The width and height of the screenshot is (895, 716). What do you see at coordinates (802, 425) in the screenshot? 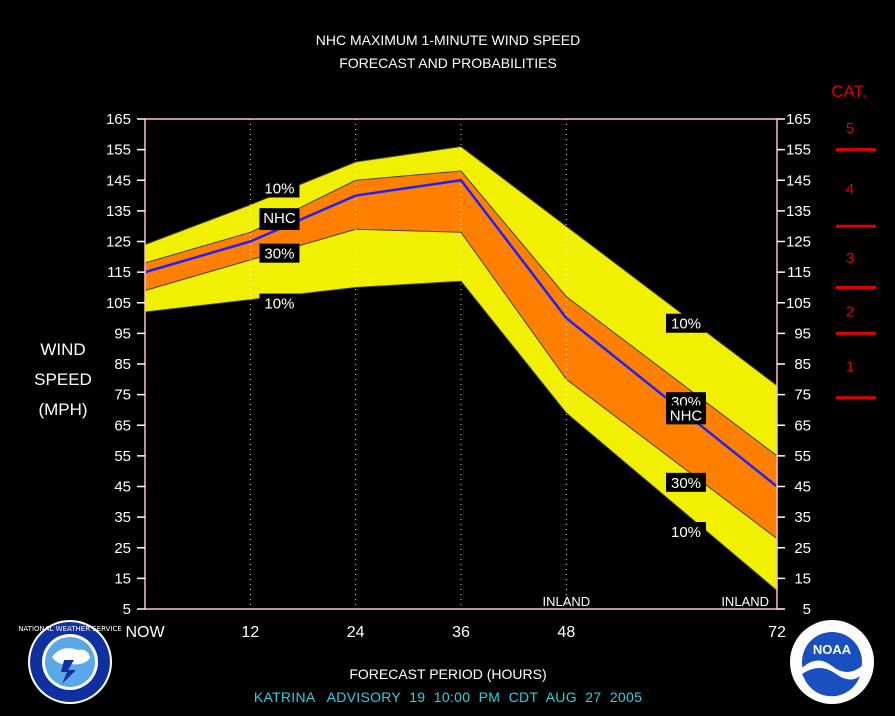
I see `y-tick-label-right: 65` at bounding box center [802, 425].